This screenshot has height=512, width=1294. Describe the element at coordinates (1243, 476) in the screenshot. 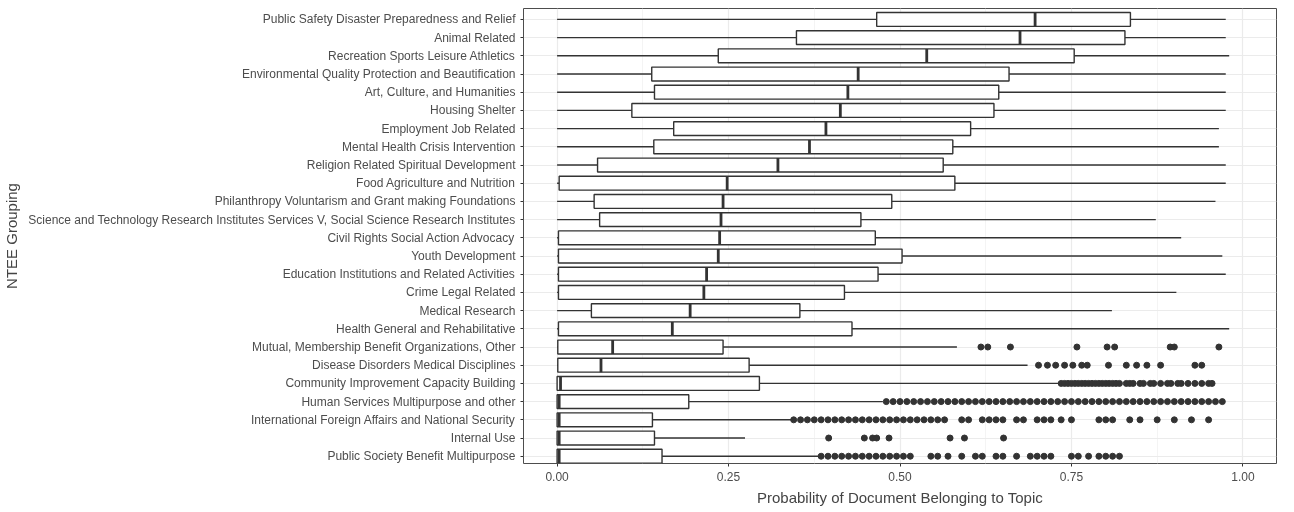

I see `x-tick-label: 1.00` at that location.